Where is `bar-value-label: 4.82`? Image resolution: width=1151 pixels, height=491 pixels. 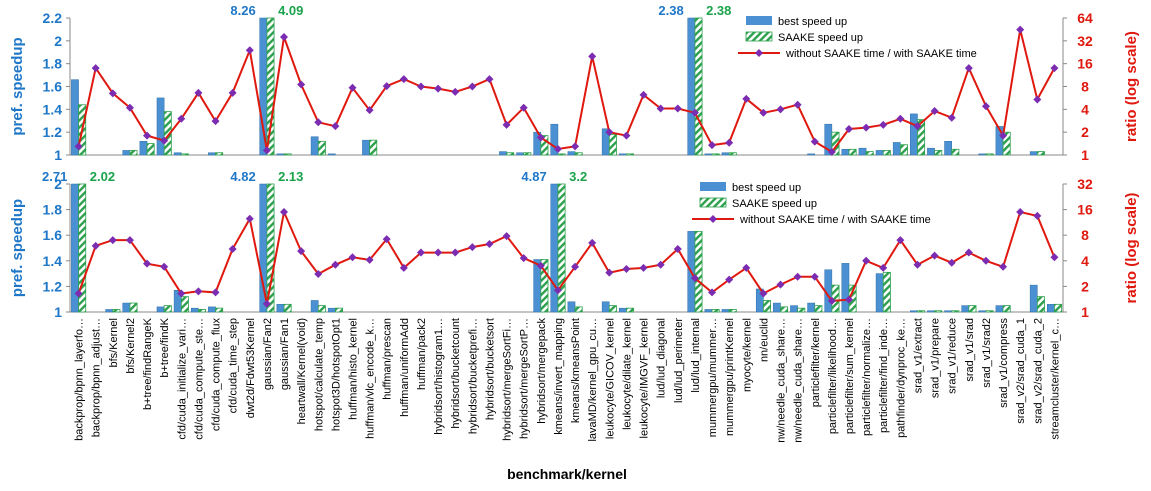 bar-value-label: 4.82 is located at coordinates (242, 176).